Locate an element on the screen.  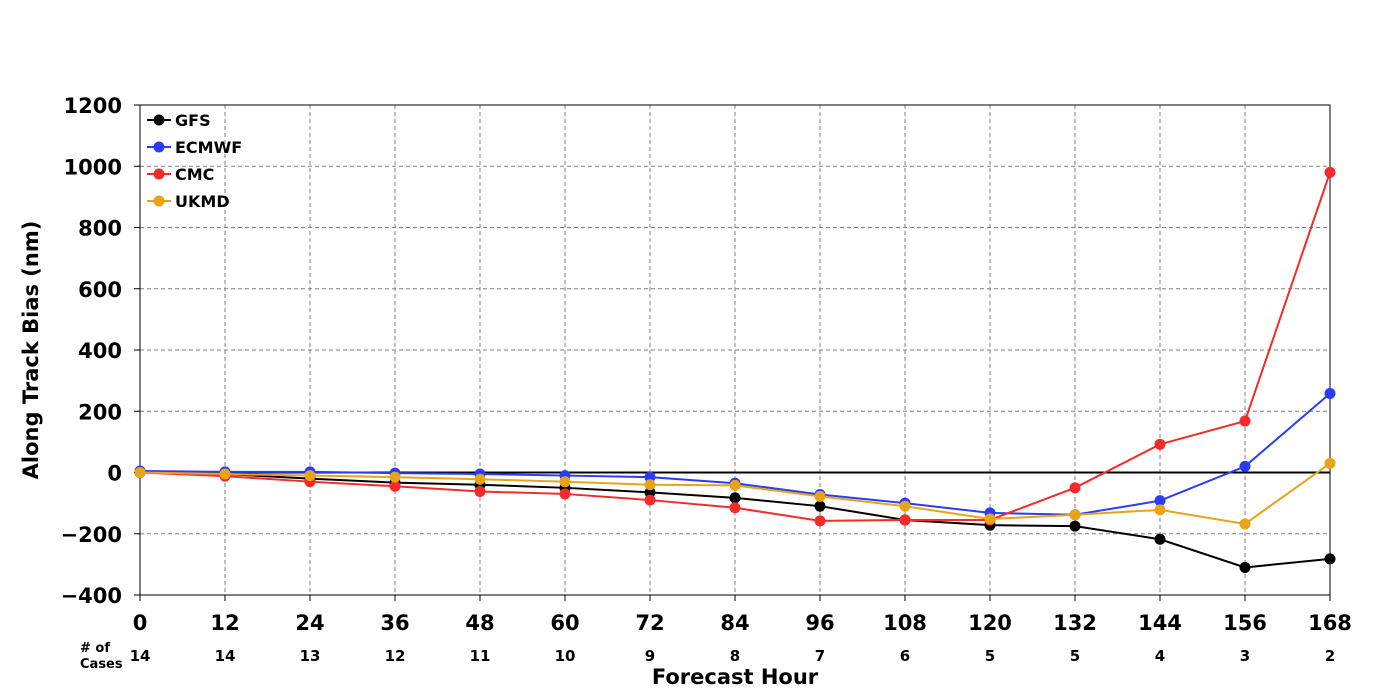
case-count: 2 is located at coordinates (1330, 656).